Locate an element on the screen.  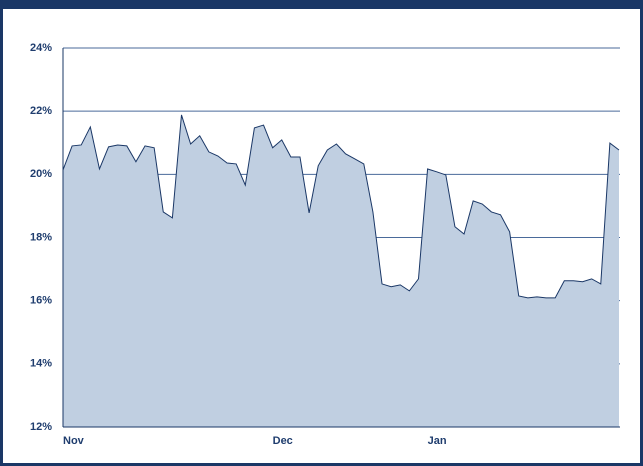
y-tick-label: 18% is located at coordinates (41, 237).